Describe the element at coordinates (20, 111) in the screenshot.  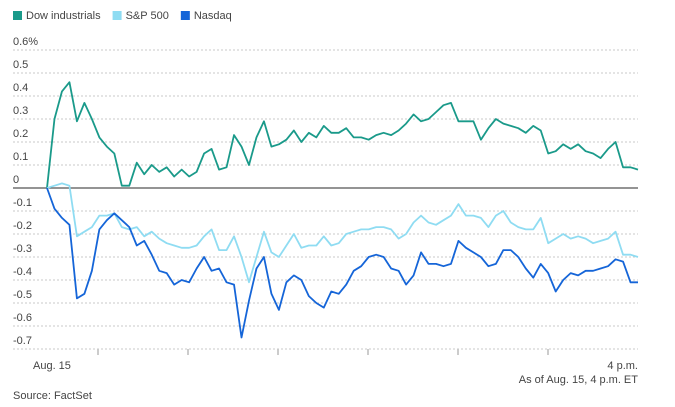
I see `y-tick-label: 0.3` at that location.